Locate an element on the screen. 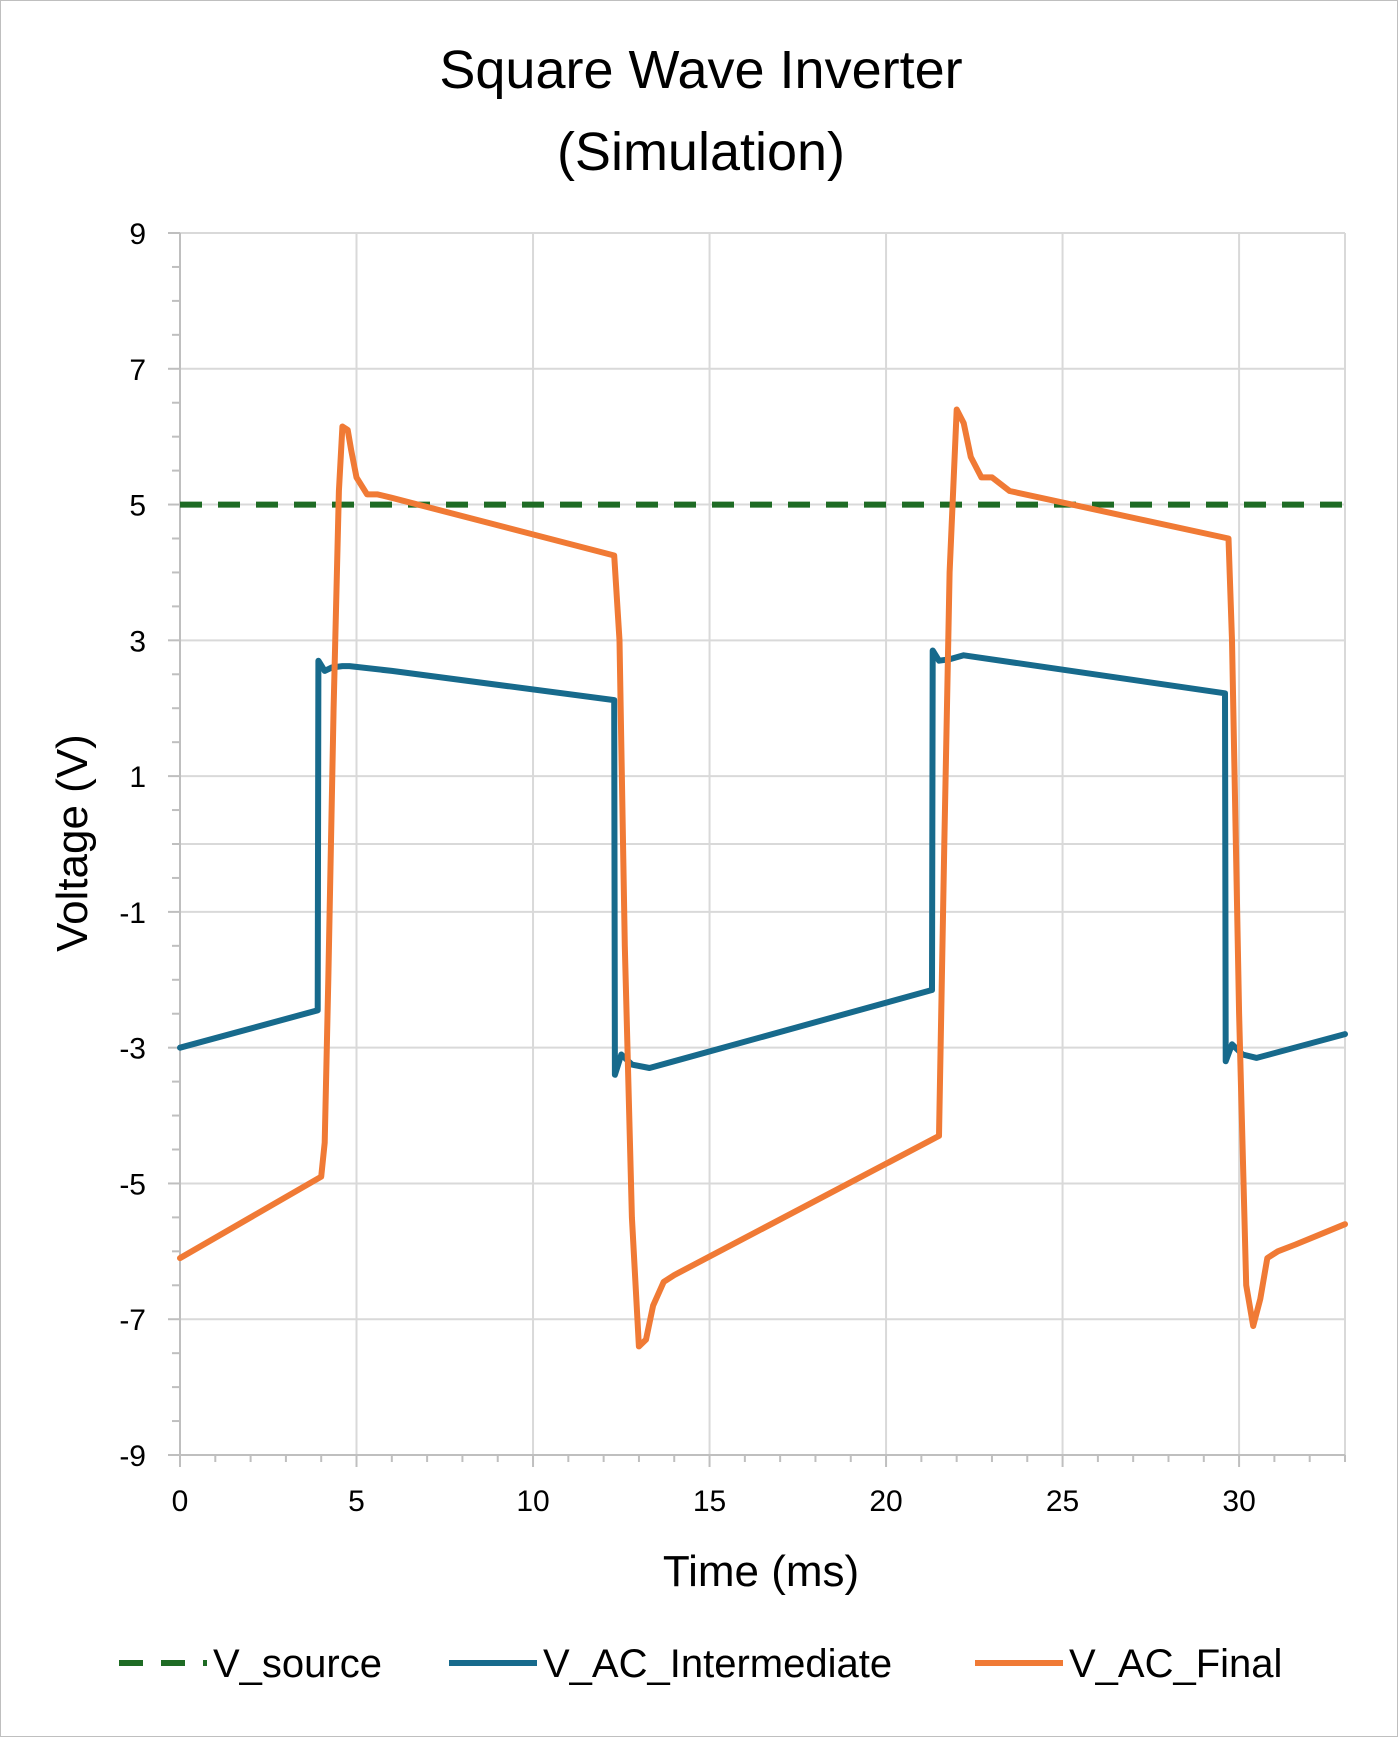 The image size is (1400, 1739). x-tick-label: 0 is located at coordinates (180, 1501).